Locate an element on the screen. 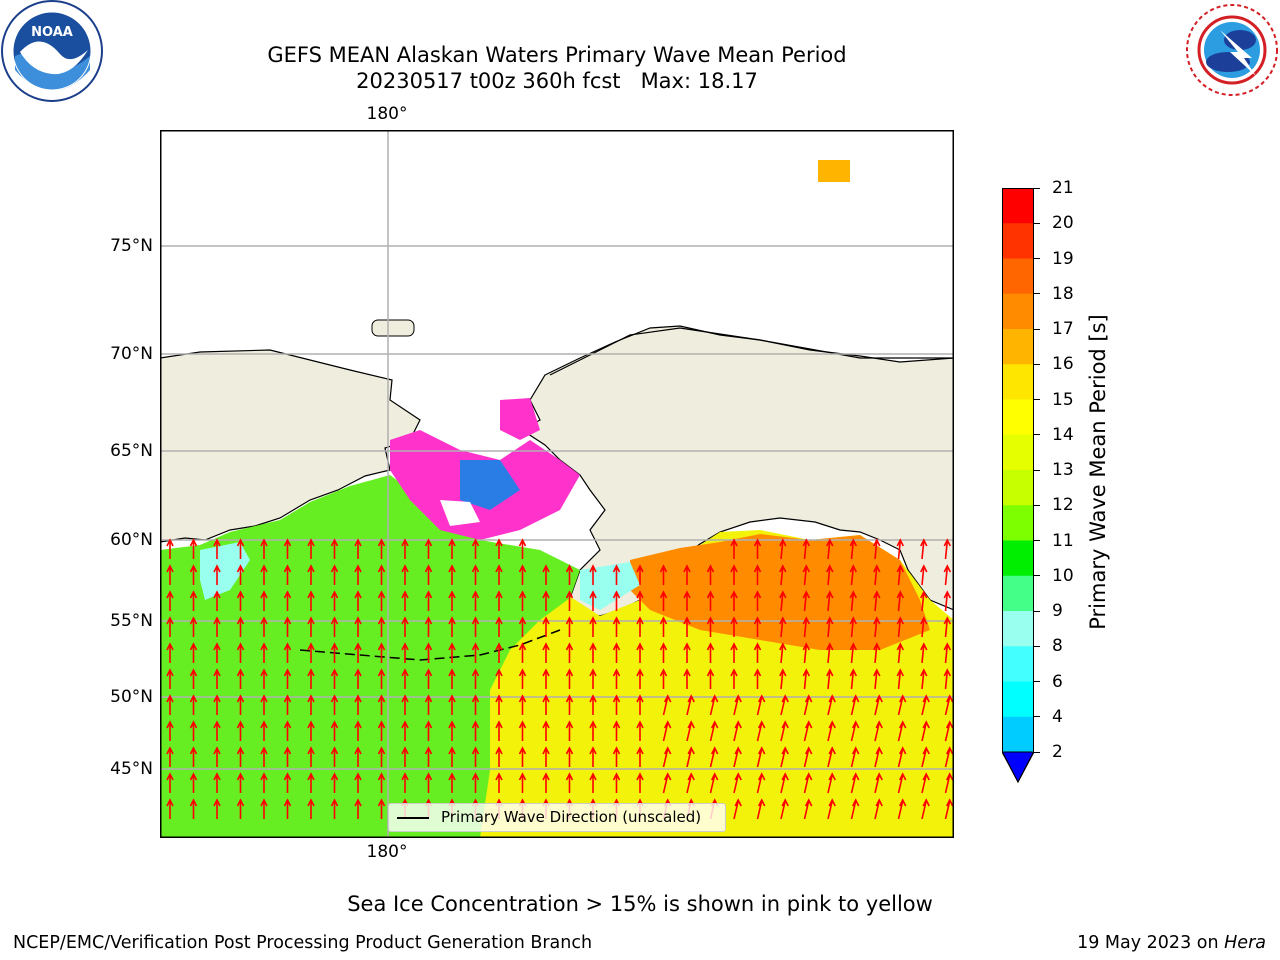  island-wrangel is located at coordinates (393, 328).